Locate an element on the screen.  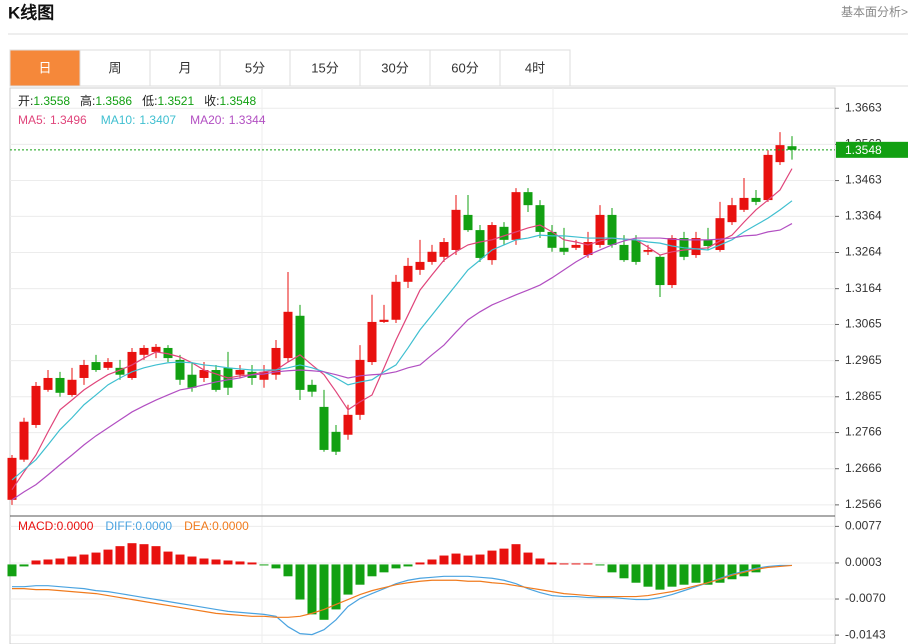
ohlc-value: 1.3586 is located at coordinates (113, 101).